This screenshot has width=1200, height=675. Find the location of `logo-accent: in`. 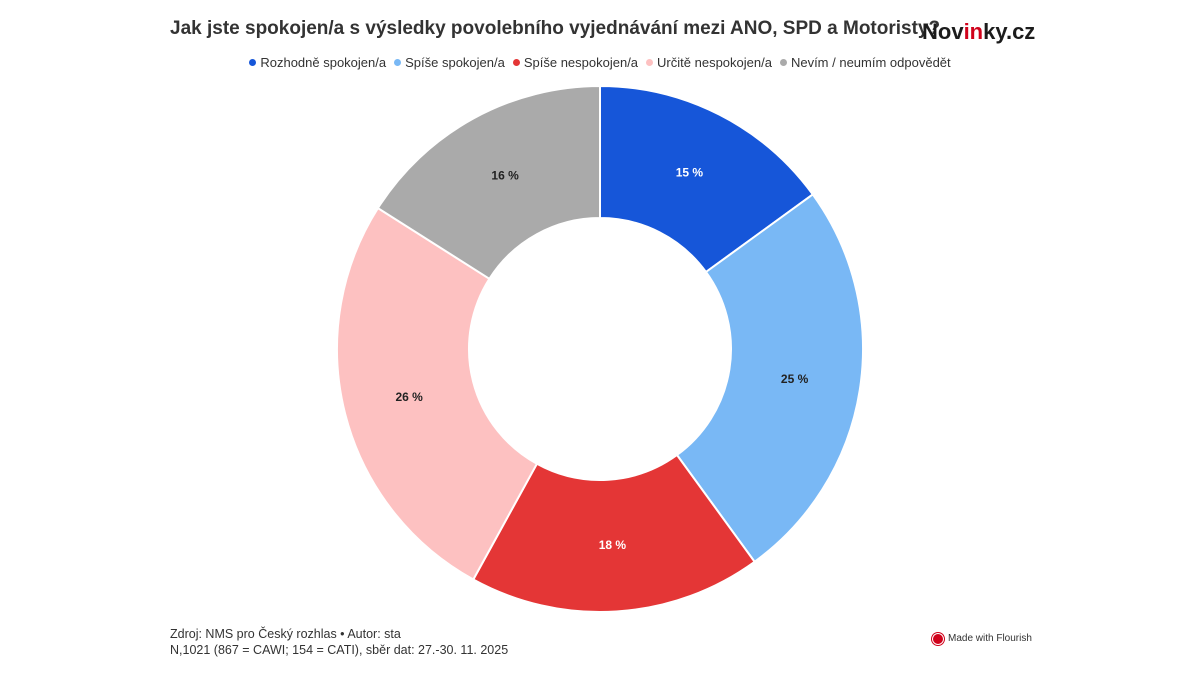

logo-accent: in is located at coordinates (973, 31).